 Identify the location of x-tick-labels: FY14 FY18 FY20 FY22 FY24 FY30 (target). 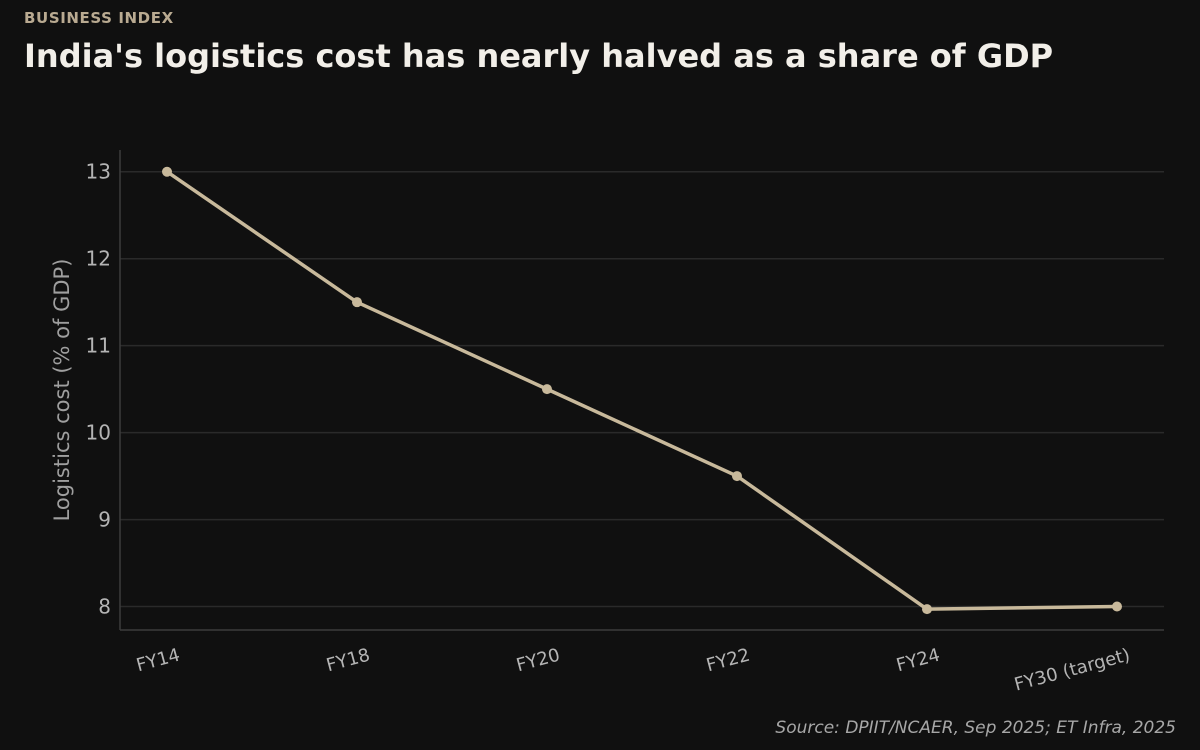
(633, 670).